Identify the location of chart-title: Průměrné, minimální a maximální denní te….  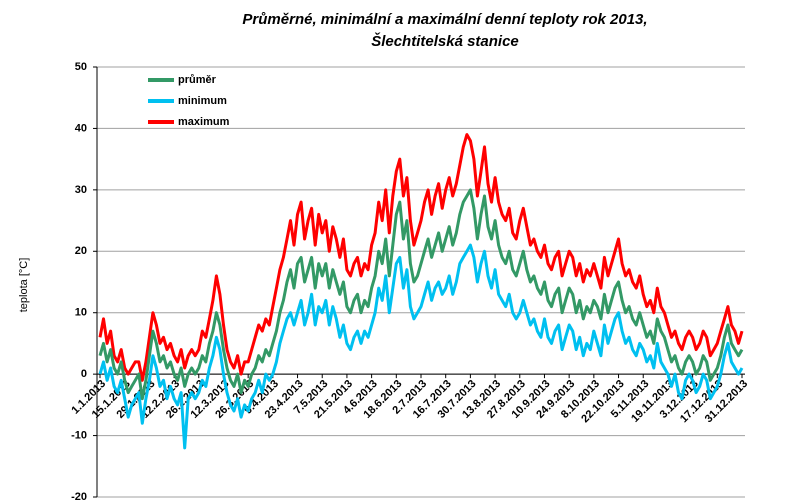
(444, 19).